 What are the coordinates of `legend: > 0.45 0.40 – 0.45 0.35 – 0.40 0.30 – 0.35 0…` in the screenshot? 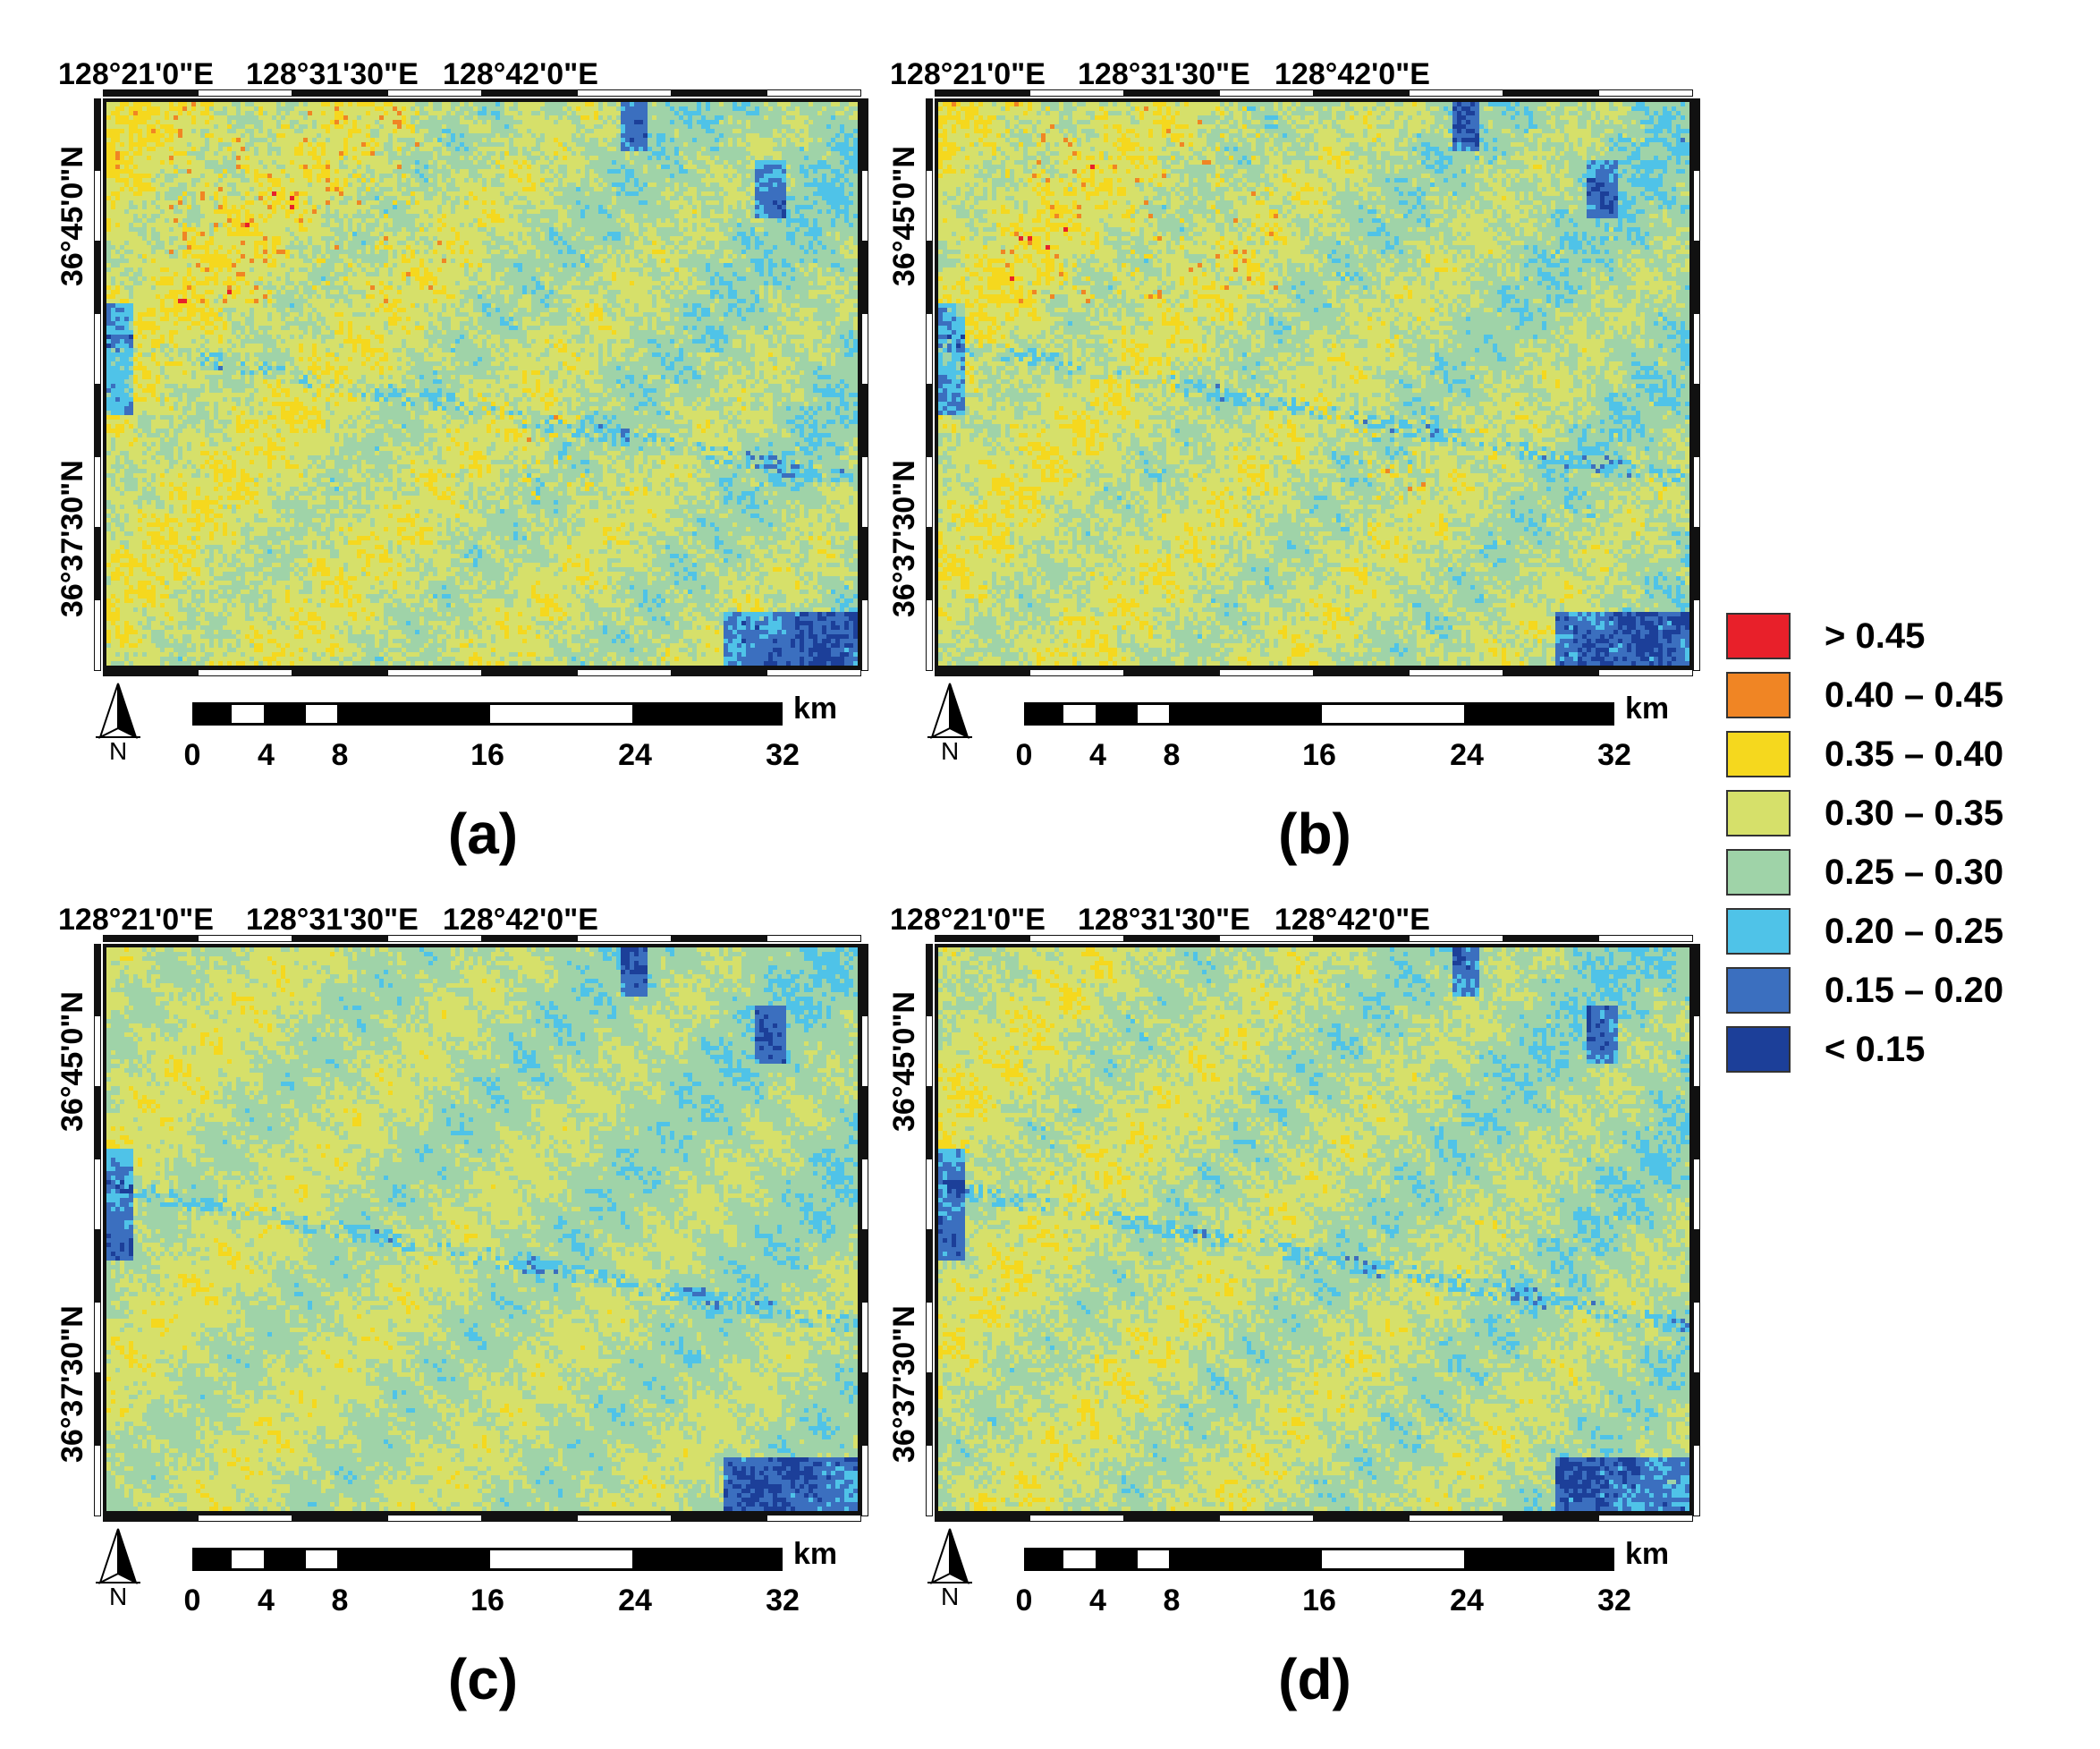 It's located at (1905, 849).